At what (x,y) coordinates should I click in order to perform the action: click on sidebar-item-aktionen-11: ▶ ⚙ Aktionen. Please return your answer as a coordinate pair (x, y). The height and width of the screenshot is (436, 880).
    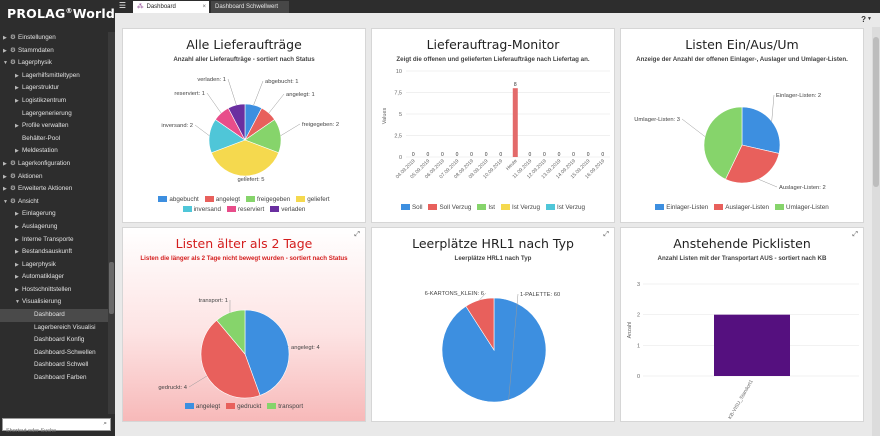
    Looking at the image, I should click on (54, 177).